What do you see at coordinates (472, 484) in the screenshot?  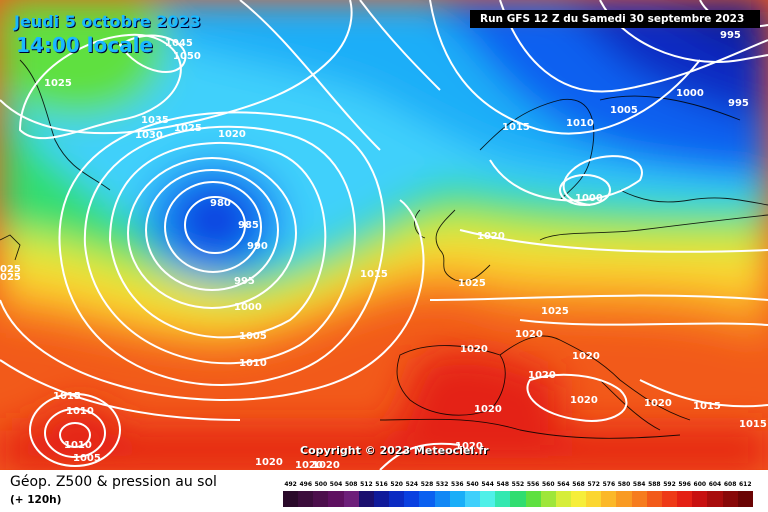 I see `scale-tick-label: 540` at bounding box center [472, 484].